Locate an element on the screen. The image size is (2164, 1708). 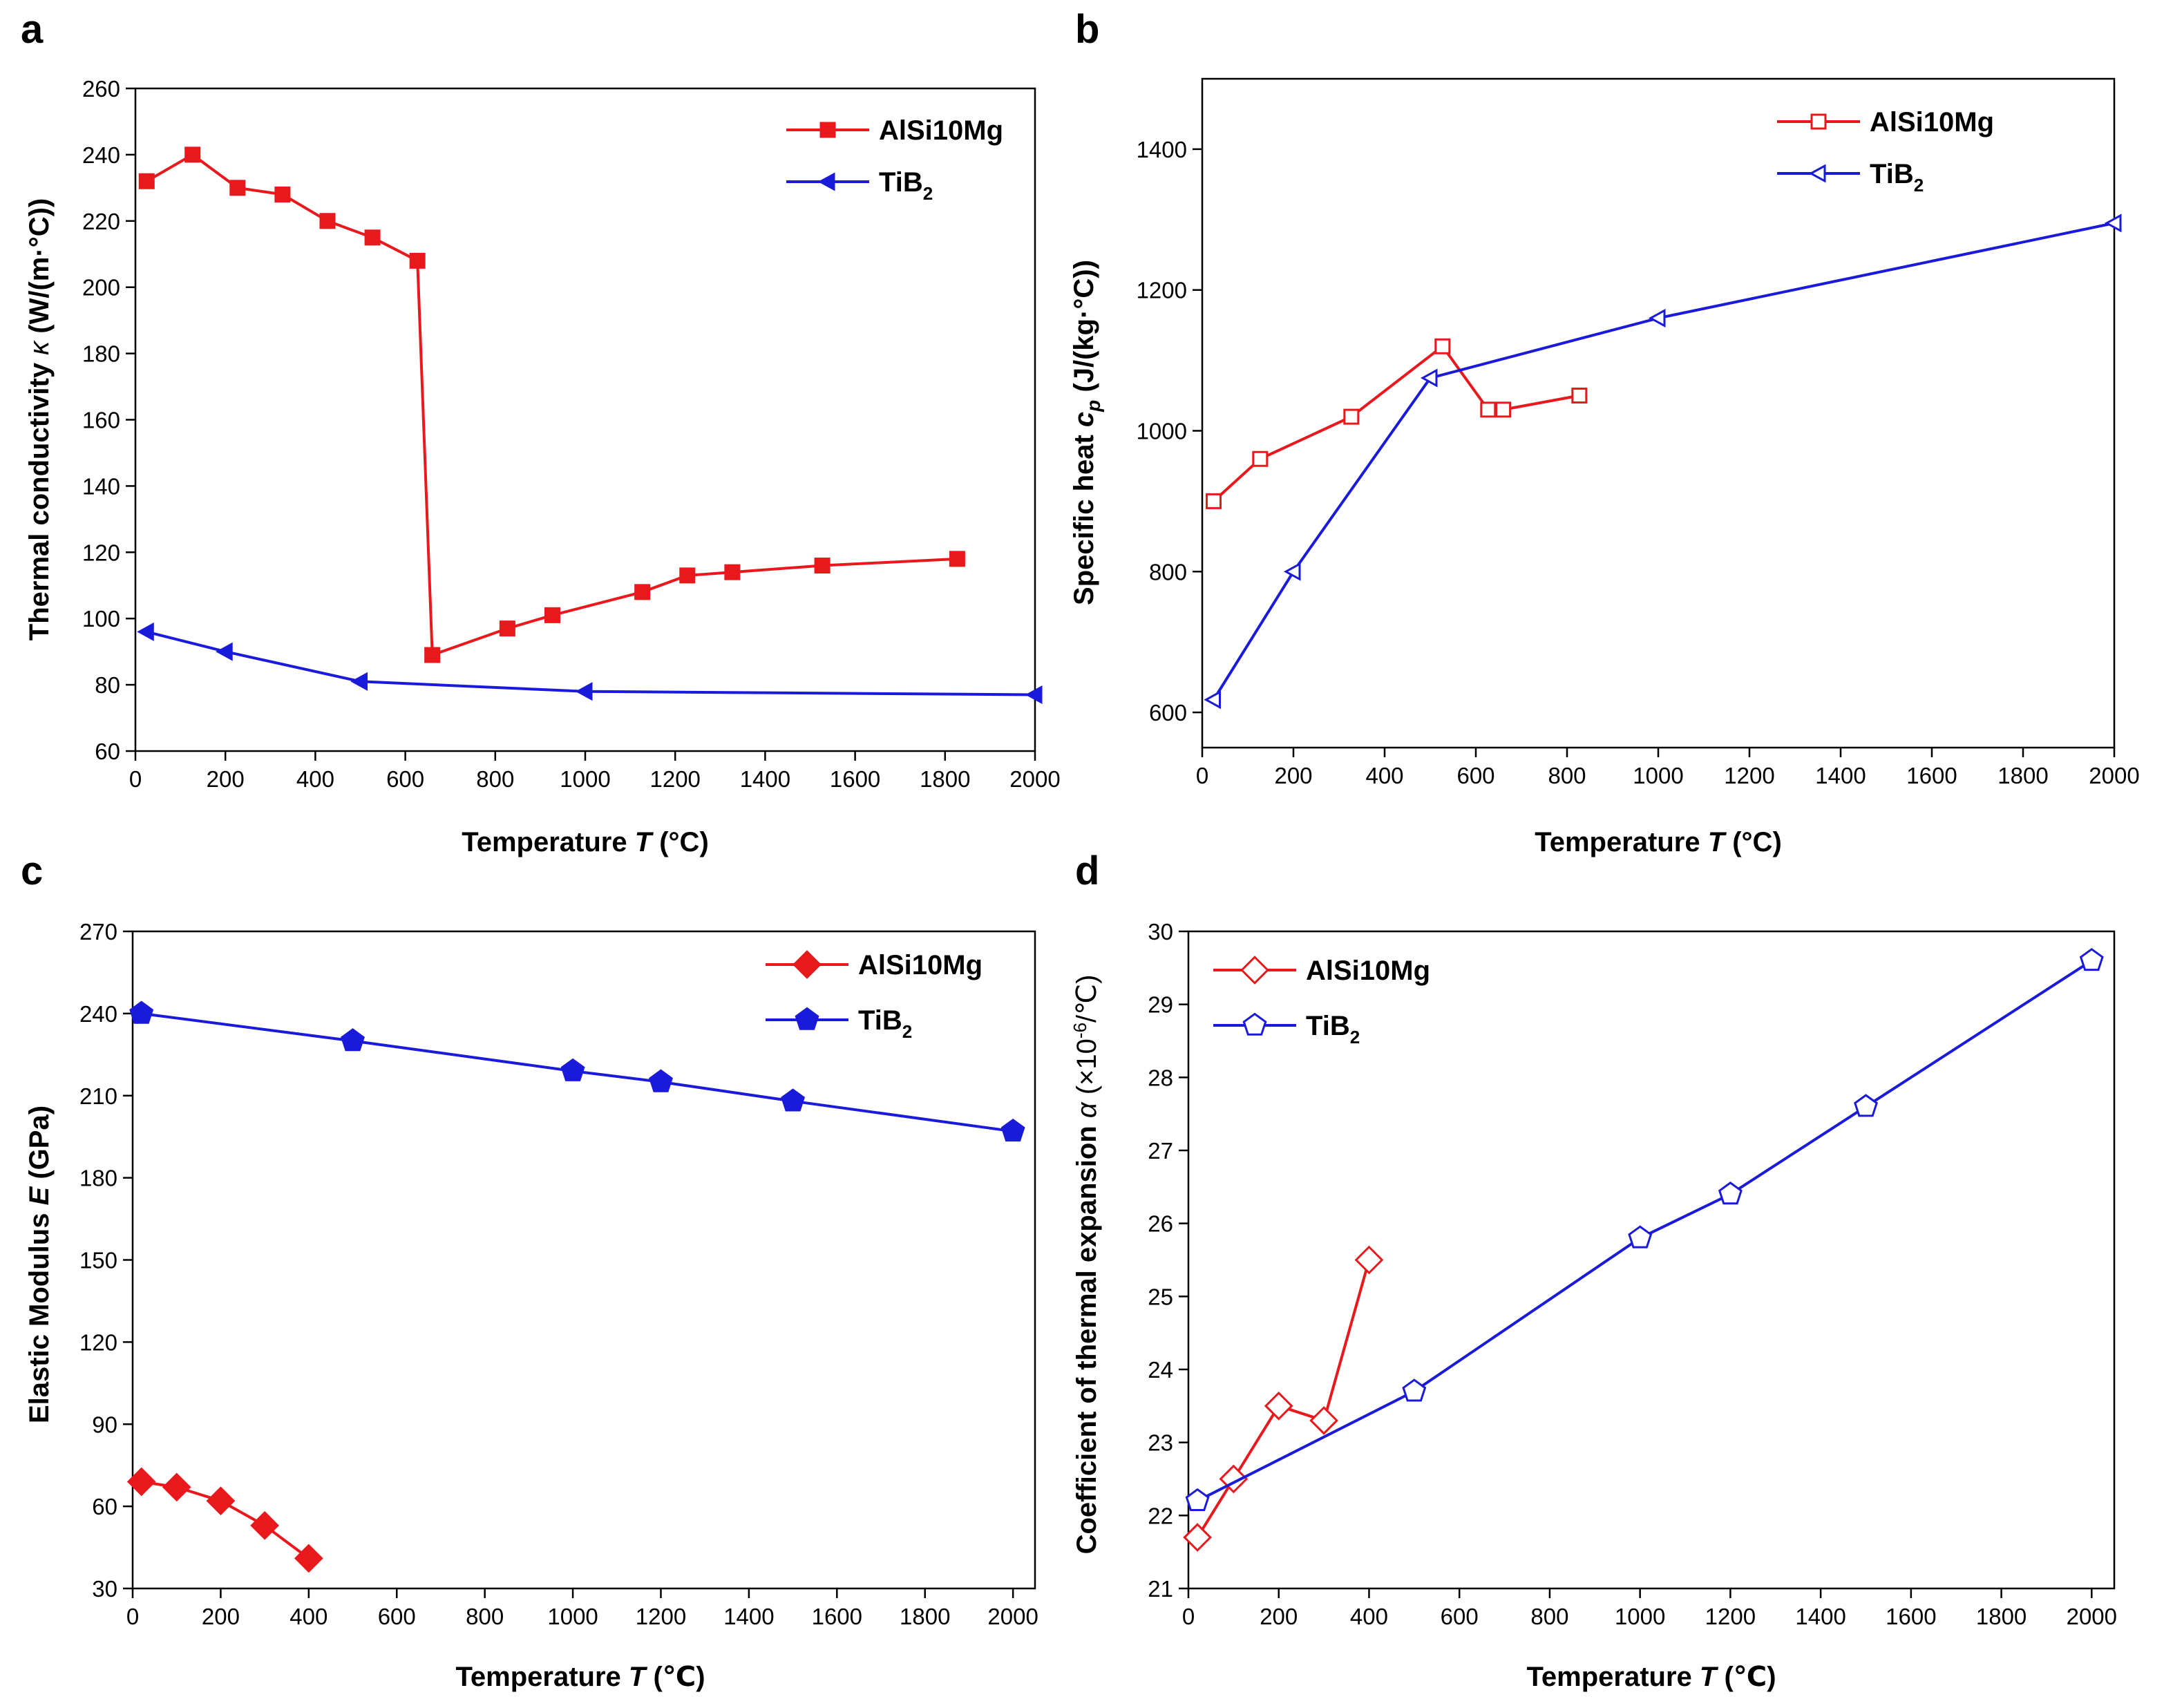
panel-letter-a: a is located at coordinates (32, 29).